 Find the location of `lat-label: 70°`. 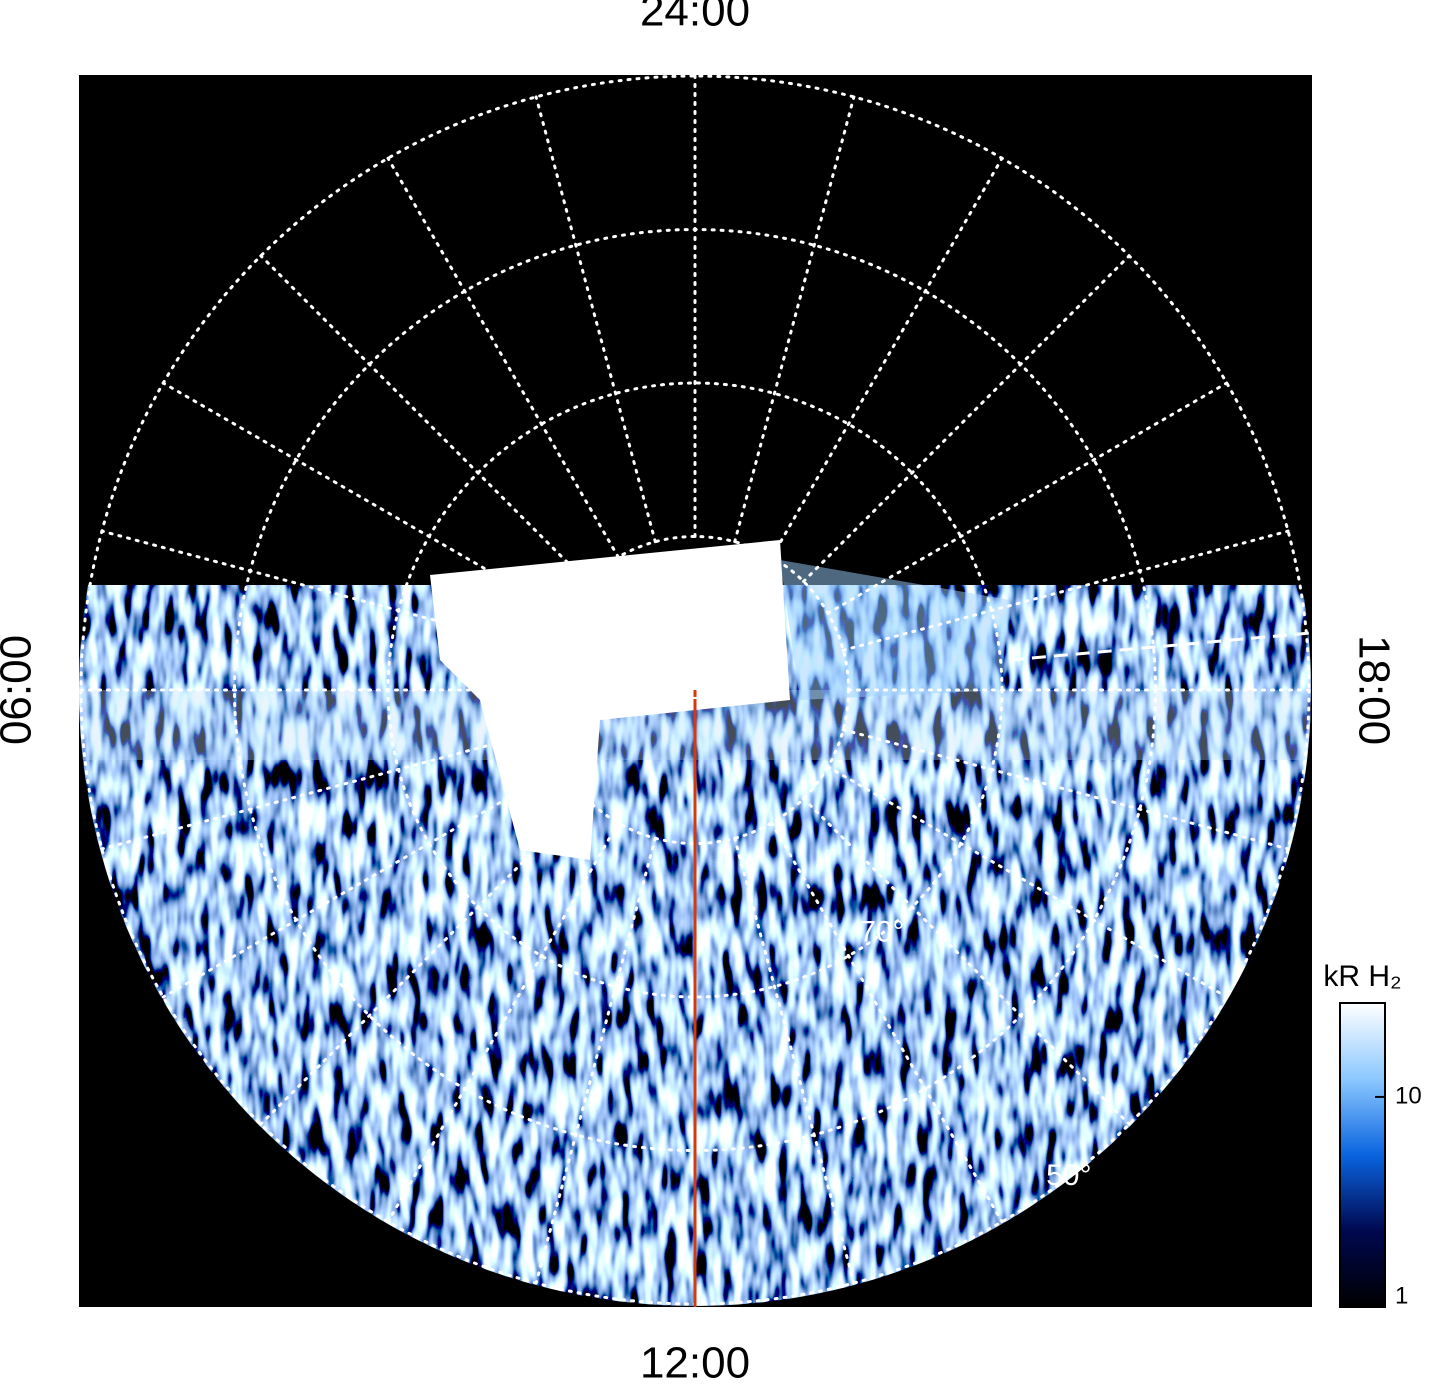

lat-label: 70° is located at coordinates (881, 931).